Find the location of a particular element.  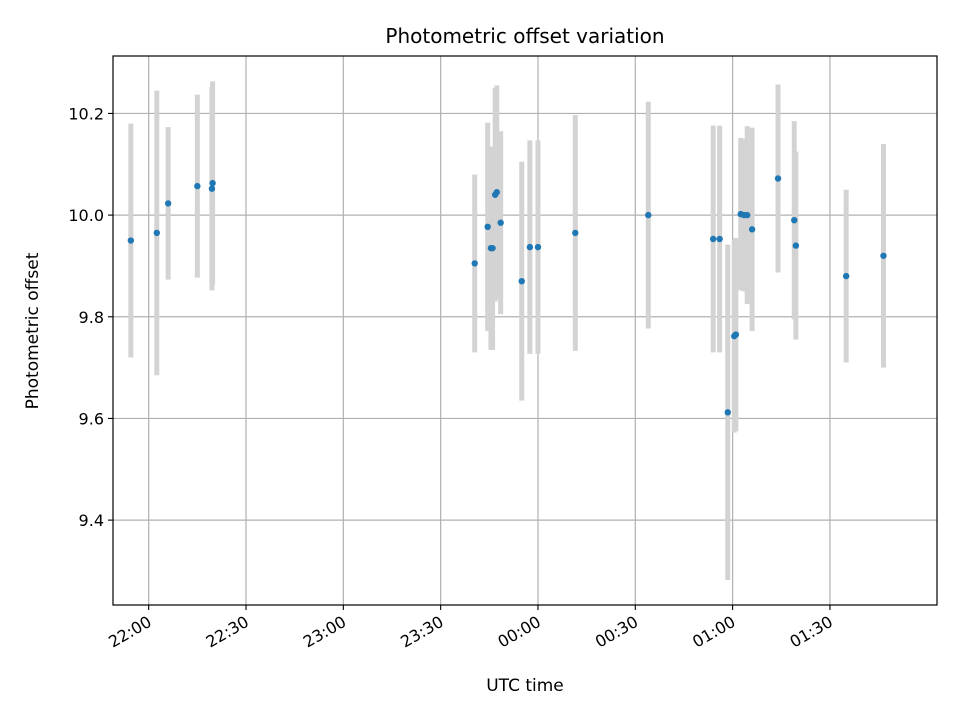

y-tick-label: 9.6 is located at coordinates (91, 418).